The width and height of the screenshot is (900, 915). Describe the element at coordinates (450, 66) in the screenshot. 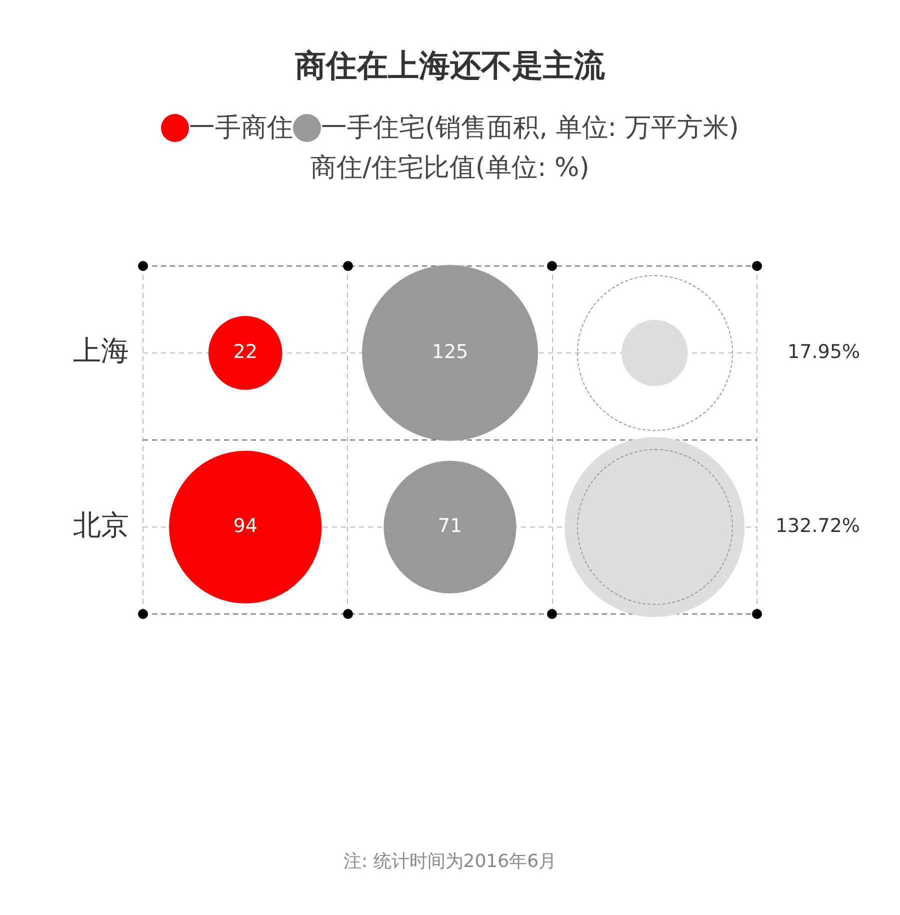

I see `text: 商住在上海还不是主流` at that location.